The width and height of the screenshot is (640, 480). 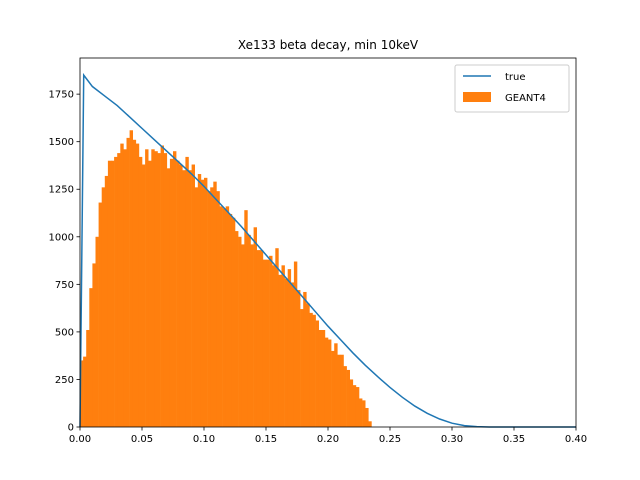 What do you see at coordinates (515, 77) in the screenshot?
I see `legend-label-true: true` at bounding box center [515, 77].